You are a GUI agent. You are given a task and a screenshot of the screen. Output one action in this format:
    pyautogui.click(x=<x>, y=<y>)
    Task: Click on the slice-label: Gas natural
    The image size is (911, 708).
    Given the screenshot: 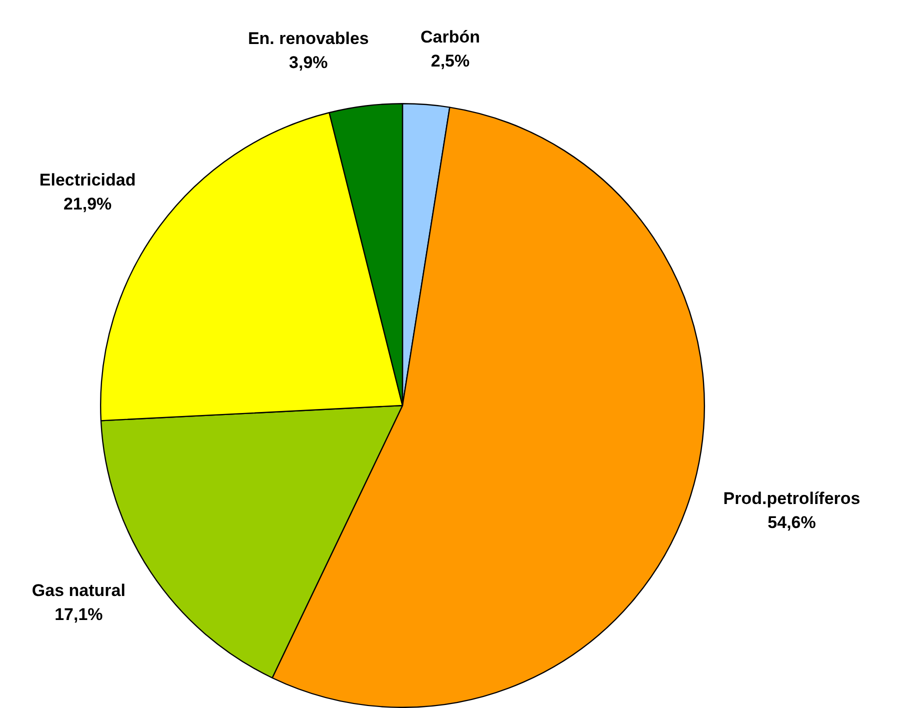 What is the action you would take?
    pyautogui.click(x=79, y=590)
    